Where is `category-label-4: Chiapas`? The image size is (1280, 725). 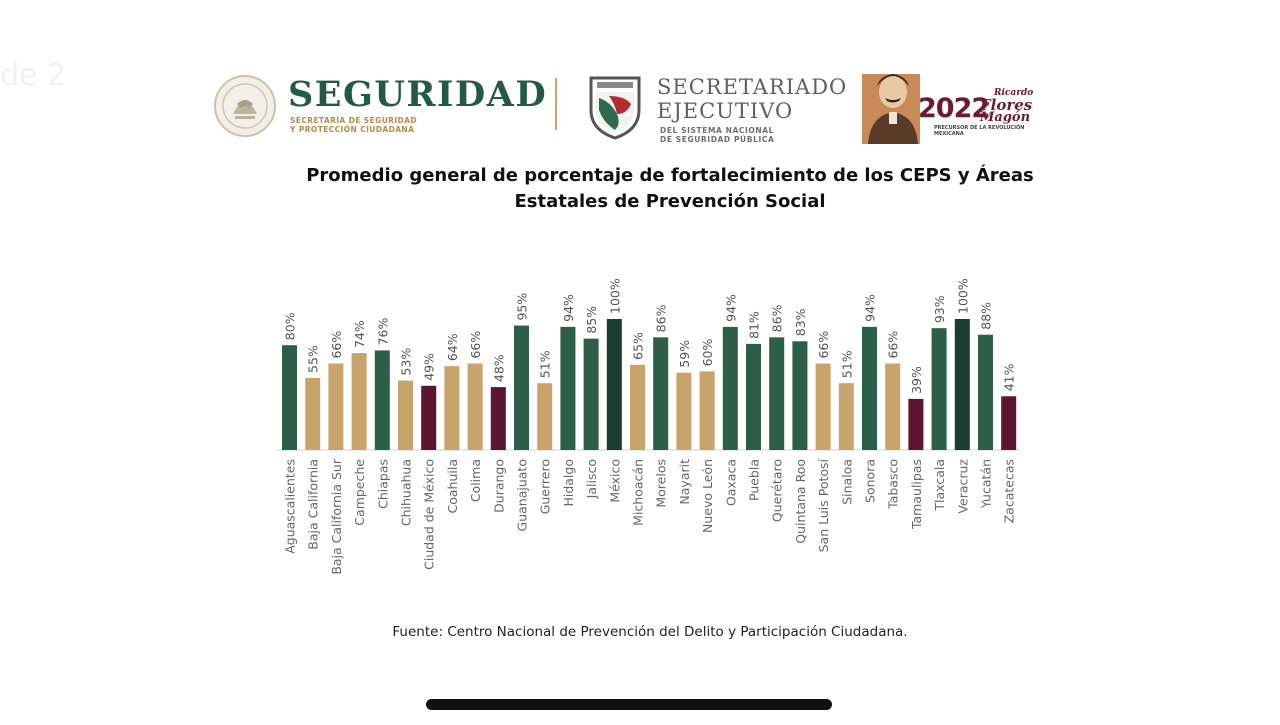
category-label-4: Chiapas is located at coordinates (382, 484).